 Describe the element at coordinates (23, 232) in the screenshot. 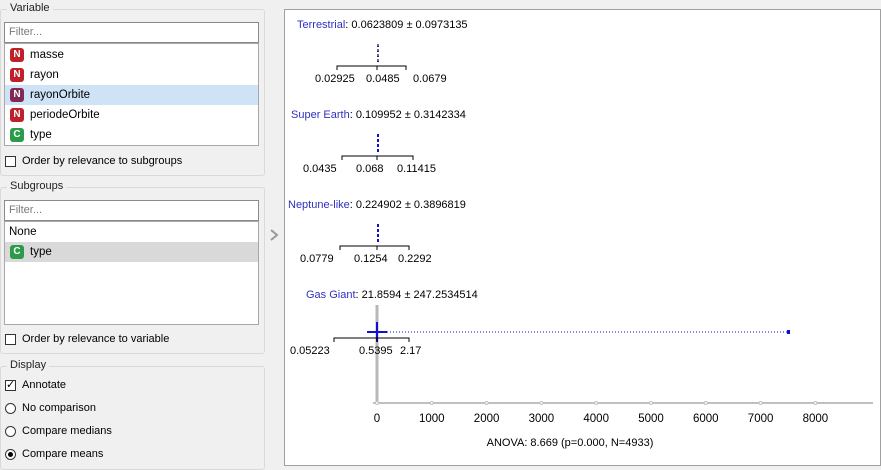

I see `subgroup-item-none: None` at that location.